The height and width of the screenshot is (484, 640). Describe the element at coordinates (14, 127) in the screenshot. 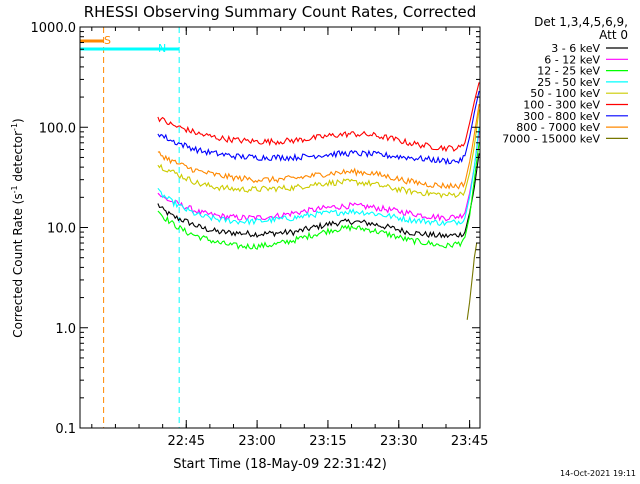

I see `y-axis-label-sup2: -1` at that location.